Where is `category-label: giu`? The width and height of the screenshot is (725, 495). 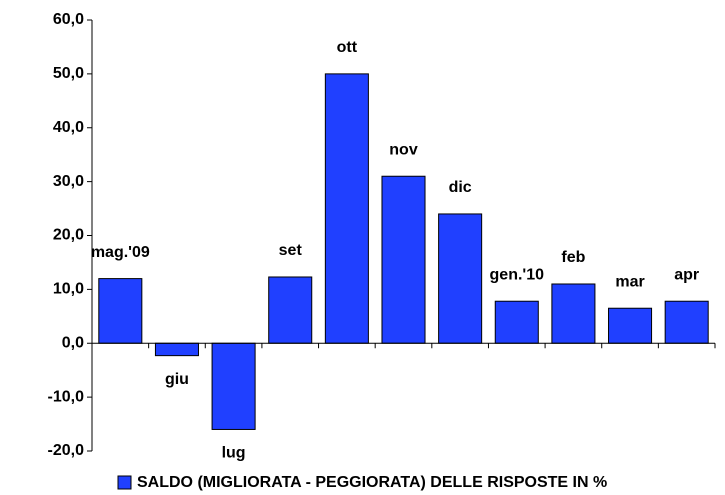
category-label: giu is located at coordinates (177, 379).